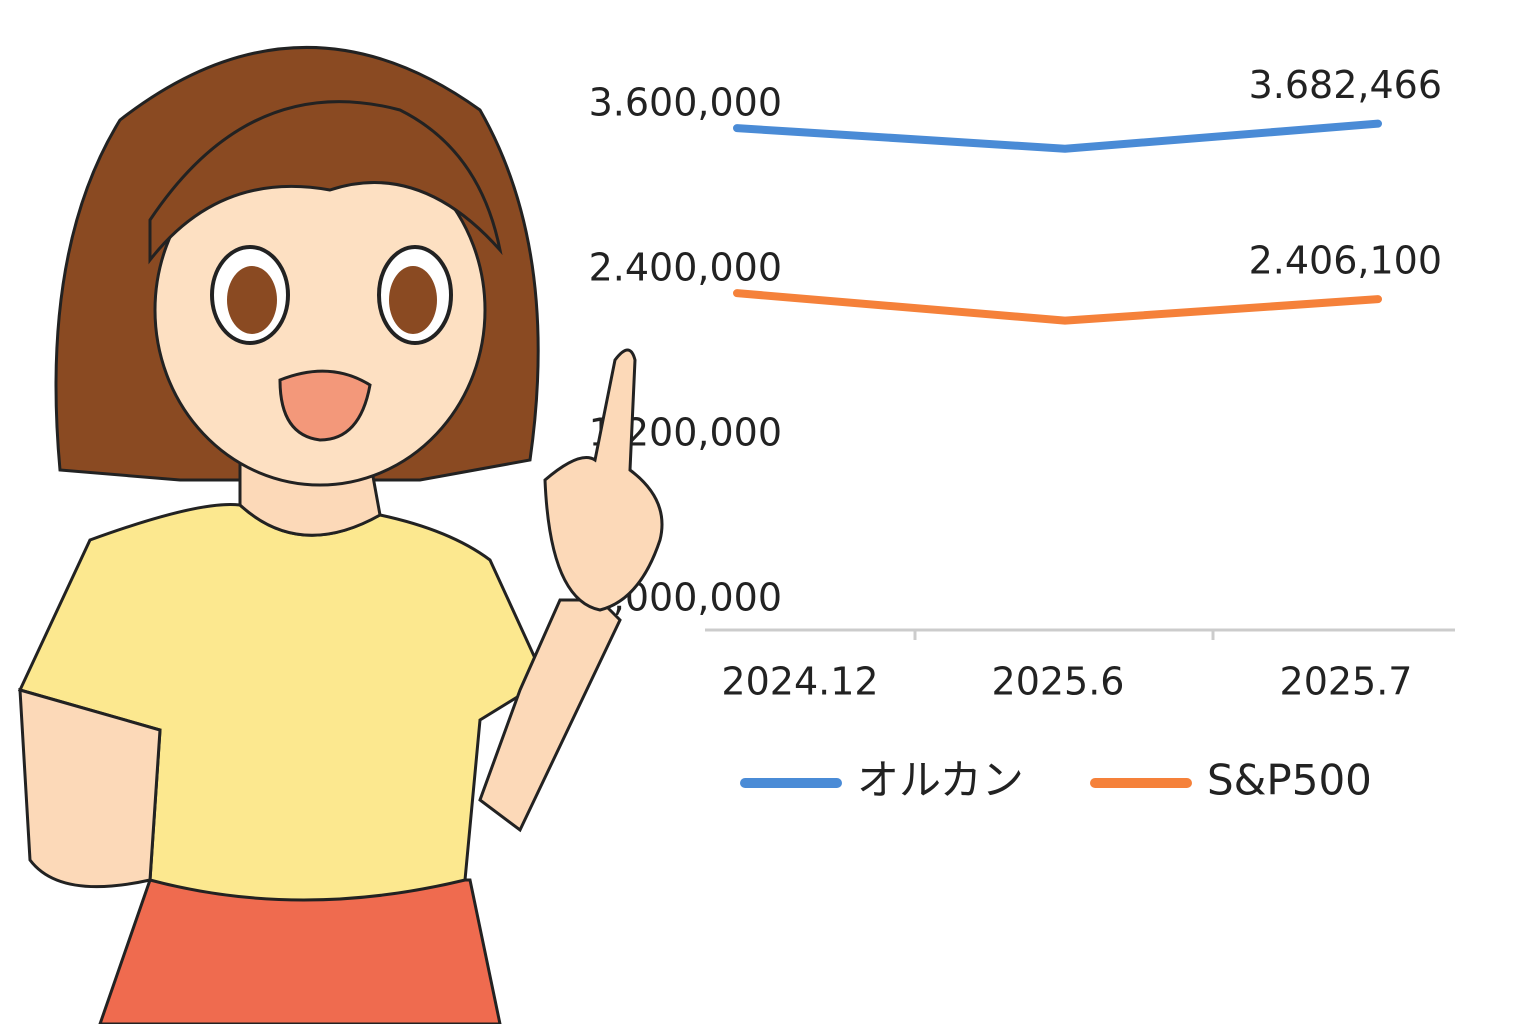  Describe the element at coordinates (685, 103) in the screenshot. I see `y-tick-label: 3.600,000` at that location.